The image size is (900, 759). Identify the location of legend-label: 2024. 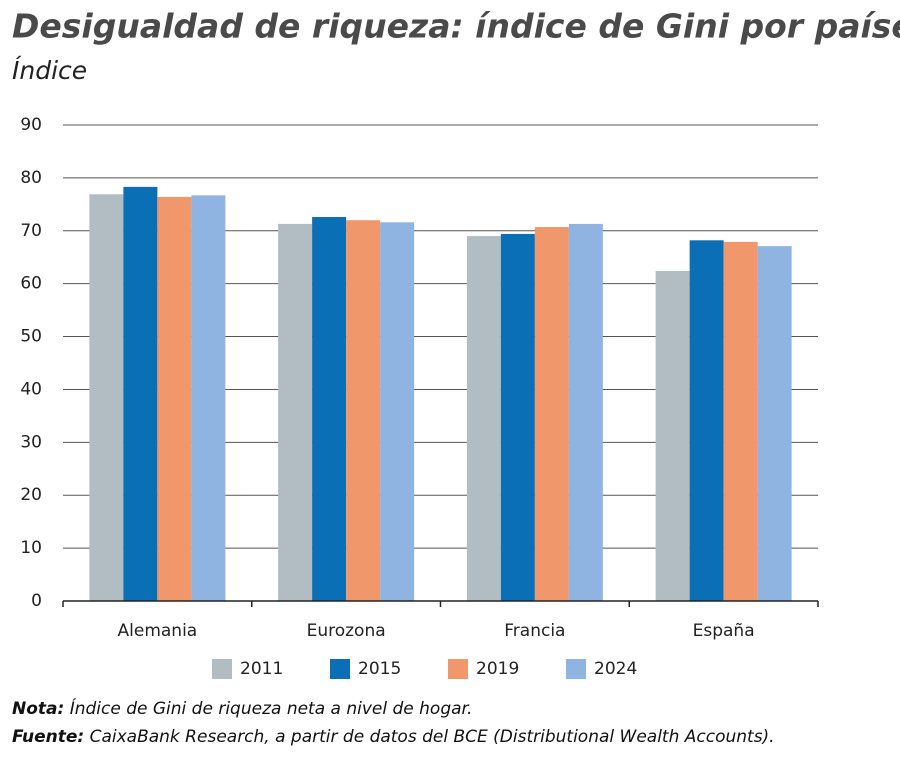
(615, 669).